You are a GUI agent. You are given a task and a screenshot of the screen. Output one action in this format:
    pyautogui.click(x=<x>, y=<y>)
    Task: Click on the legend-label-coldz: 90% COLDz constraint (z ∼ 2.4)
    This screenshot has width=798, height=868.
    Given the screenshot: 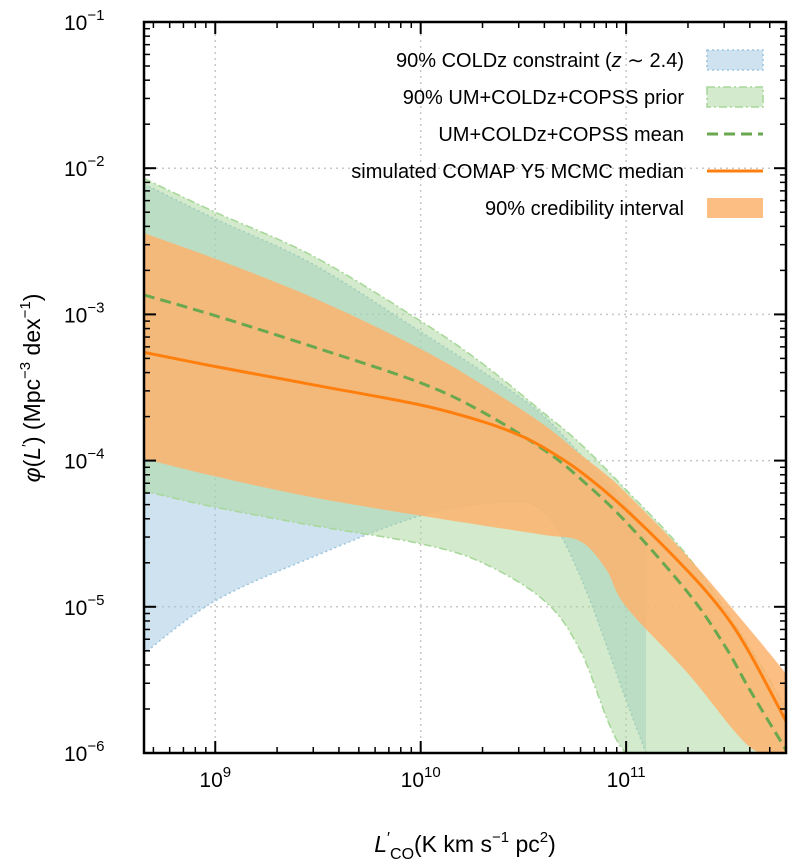 What is the action you would take?
    pyautogui.click(x=540, y=61)
    